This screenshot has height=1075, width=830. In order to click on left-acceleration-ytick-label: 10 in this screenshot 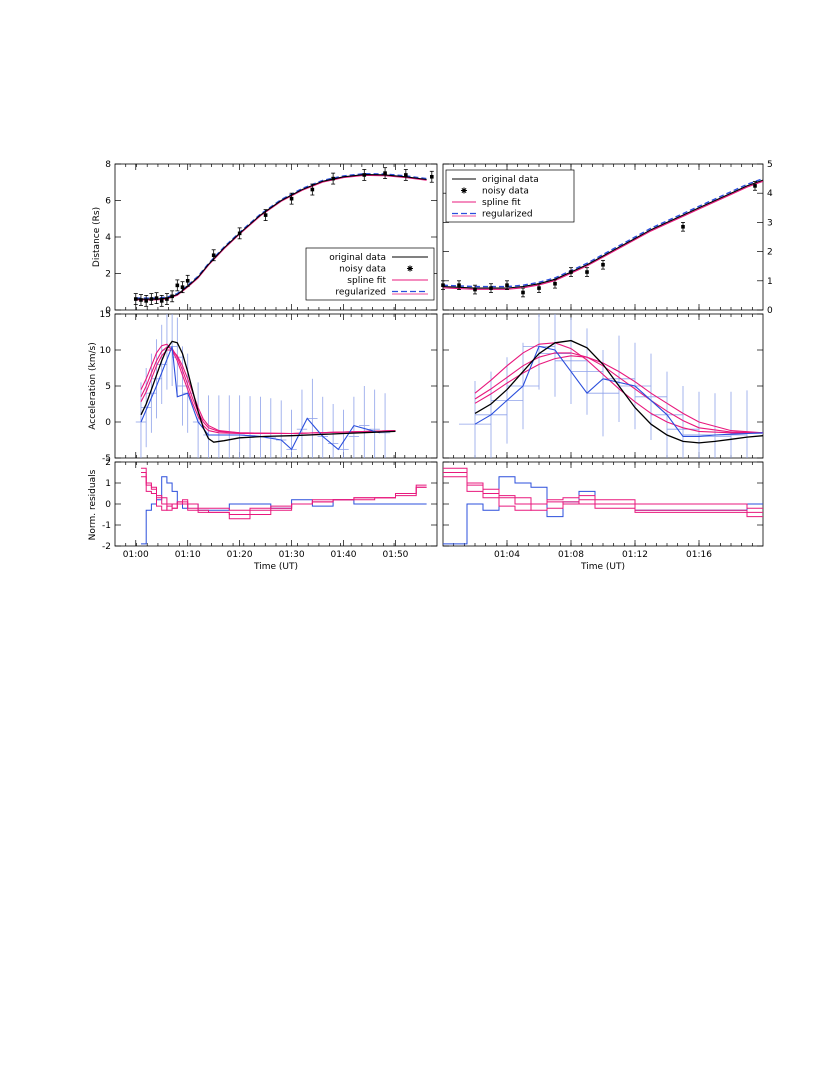, I will do `click(106, 351)`.